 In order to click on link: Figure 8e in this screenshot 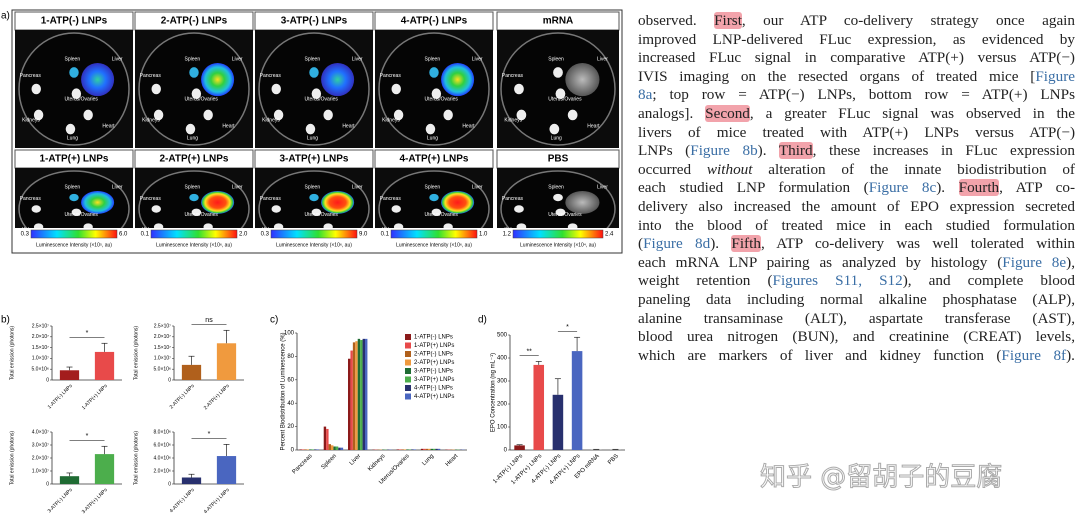, I will do `click(1034, 262)`.